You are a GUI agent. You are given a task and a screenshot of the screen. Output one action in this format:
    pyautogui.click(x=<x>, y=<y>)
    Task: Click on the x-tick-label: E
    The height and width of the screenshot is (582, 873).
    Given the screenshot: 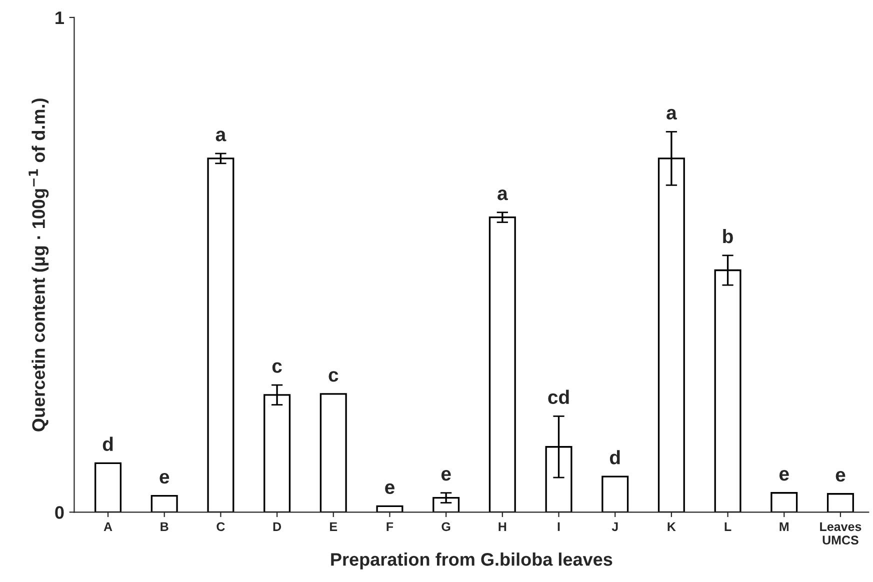 What is the action you would take?
    pyautogui.click(x=334, y=526)
    